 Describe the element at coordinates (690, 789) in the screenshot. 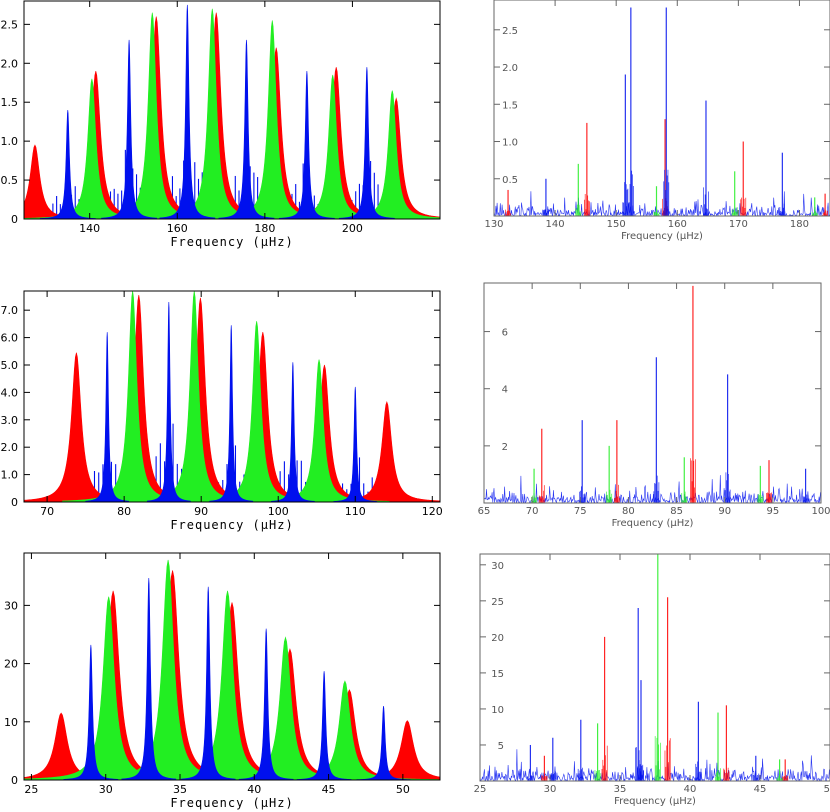

I see `x-tick-label: 40` at that location.